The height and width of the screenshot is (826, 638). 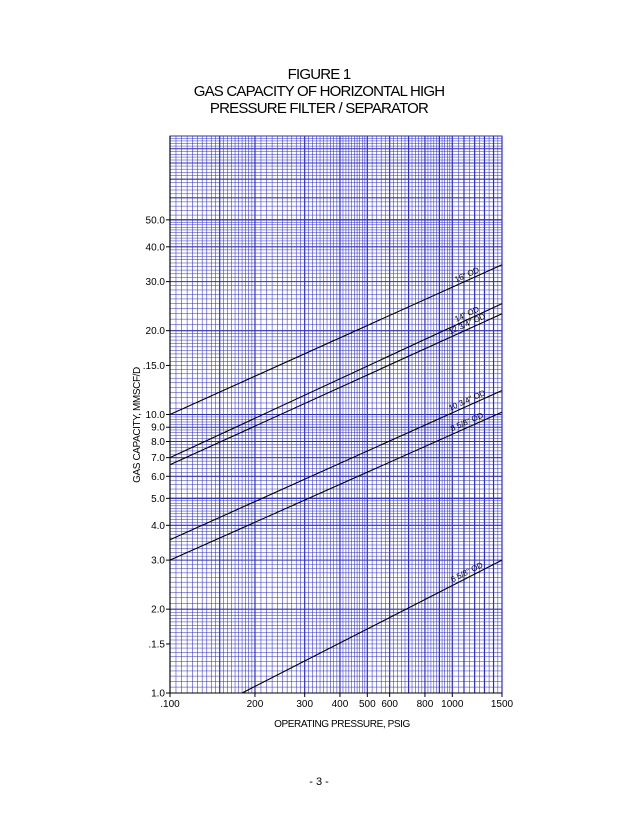 I want to click on y-tick-label: 2.0, so click(x=158, y=610).